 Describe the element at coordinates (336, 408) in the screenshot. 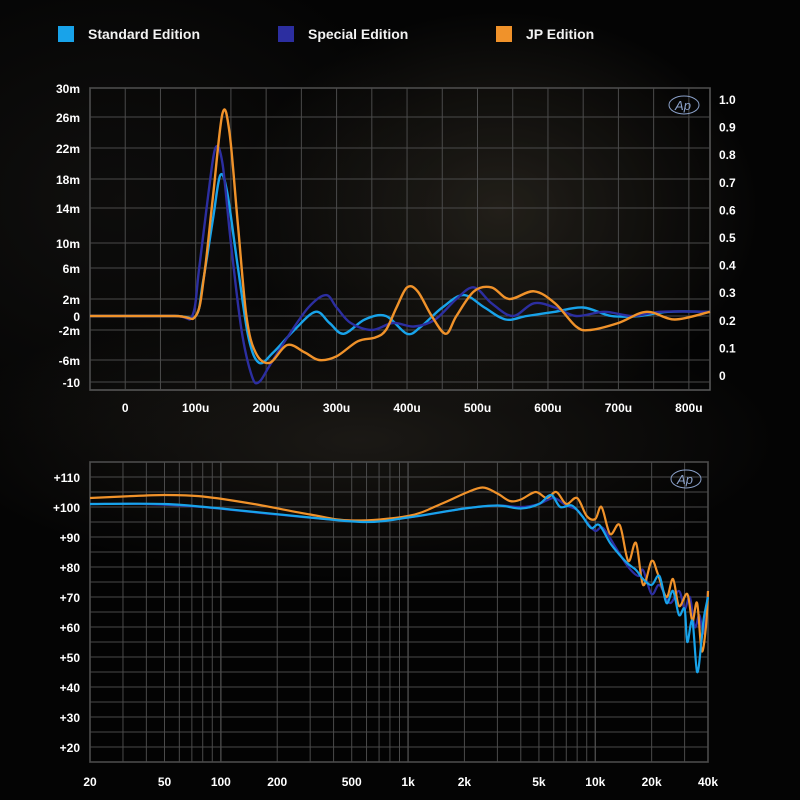

I see `impulse-x-tick-label: 300u` at that location.